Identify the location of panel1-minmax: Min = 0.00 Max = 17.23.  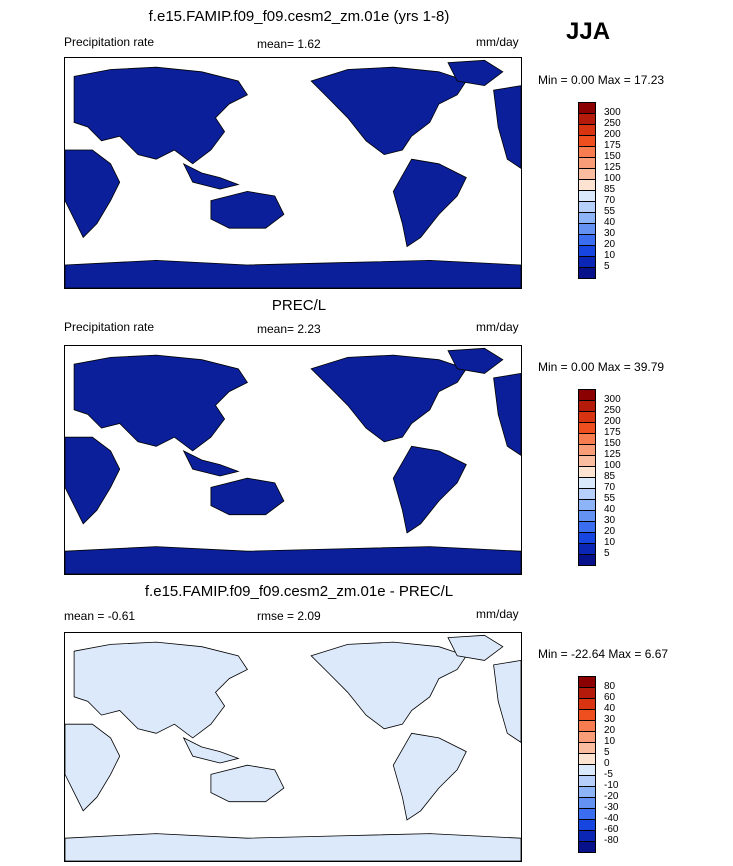
(601, 80).